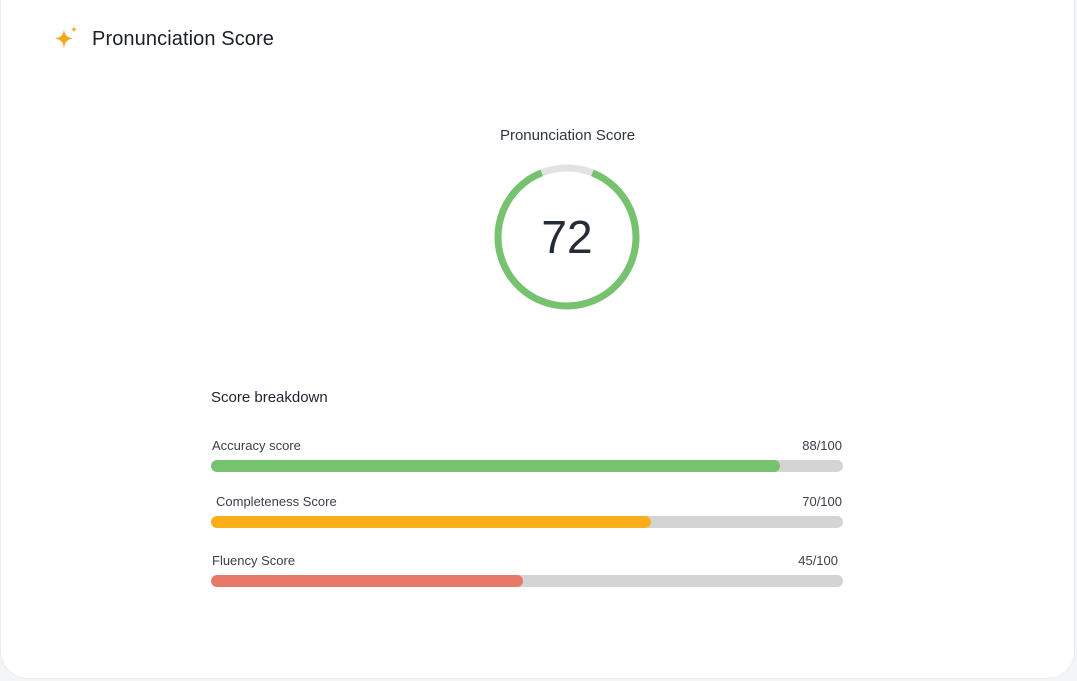 The image size is (1077, 681). What do you see at coordinates (818, 560) in the screenshot?
I see `metric-value: 45/100` at bounding box center [818, 560].